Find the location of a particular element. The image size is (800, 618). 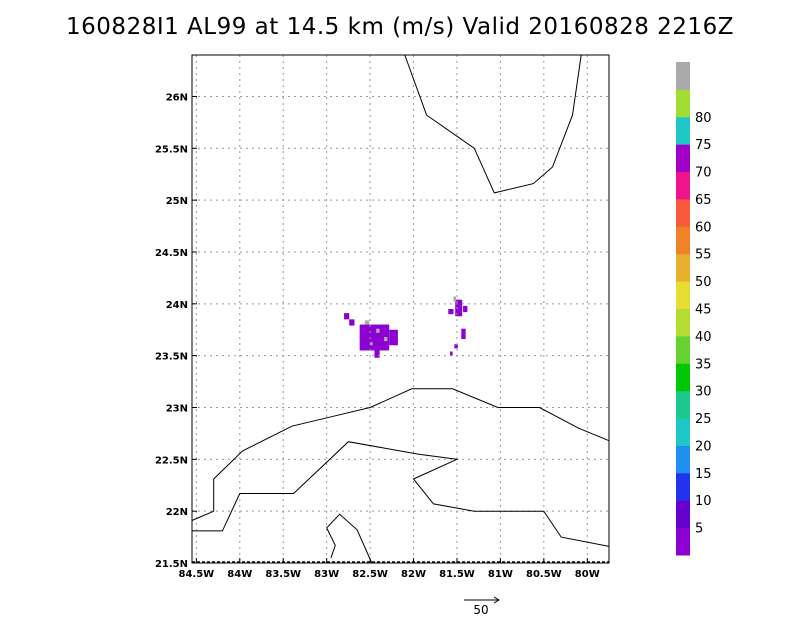

colorbar-label-1: 10 is located at coordinates (703, 501).